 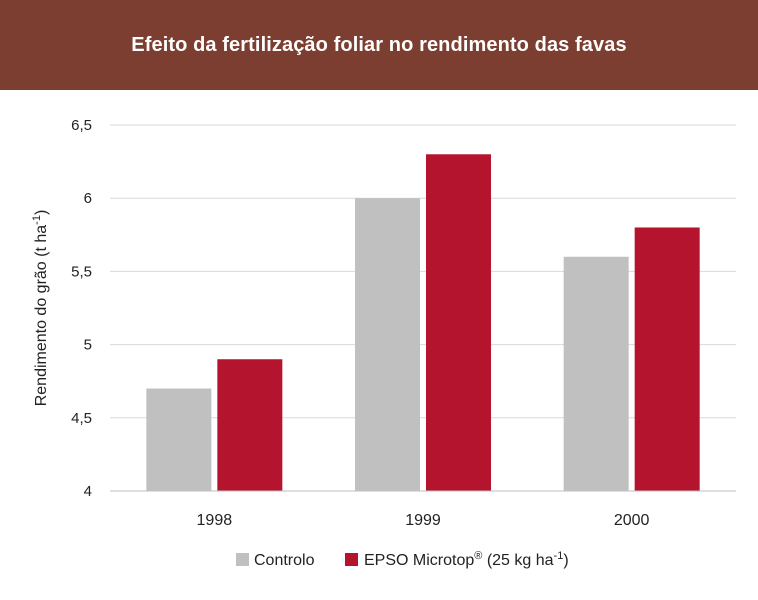 I want to click on legend-label-controlo: Controlo, so click(x=284, y=560).